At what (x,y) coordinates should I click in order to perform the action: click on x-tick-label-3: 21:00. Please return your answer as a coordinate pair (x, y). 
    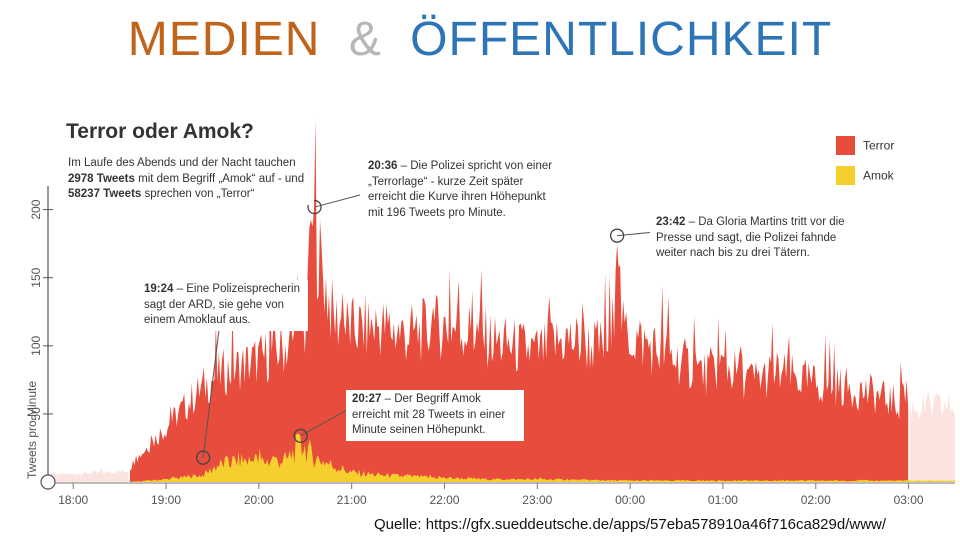
    Looking at the image, I should click on (352, 500).